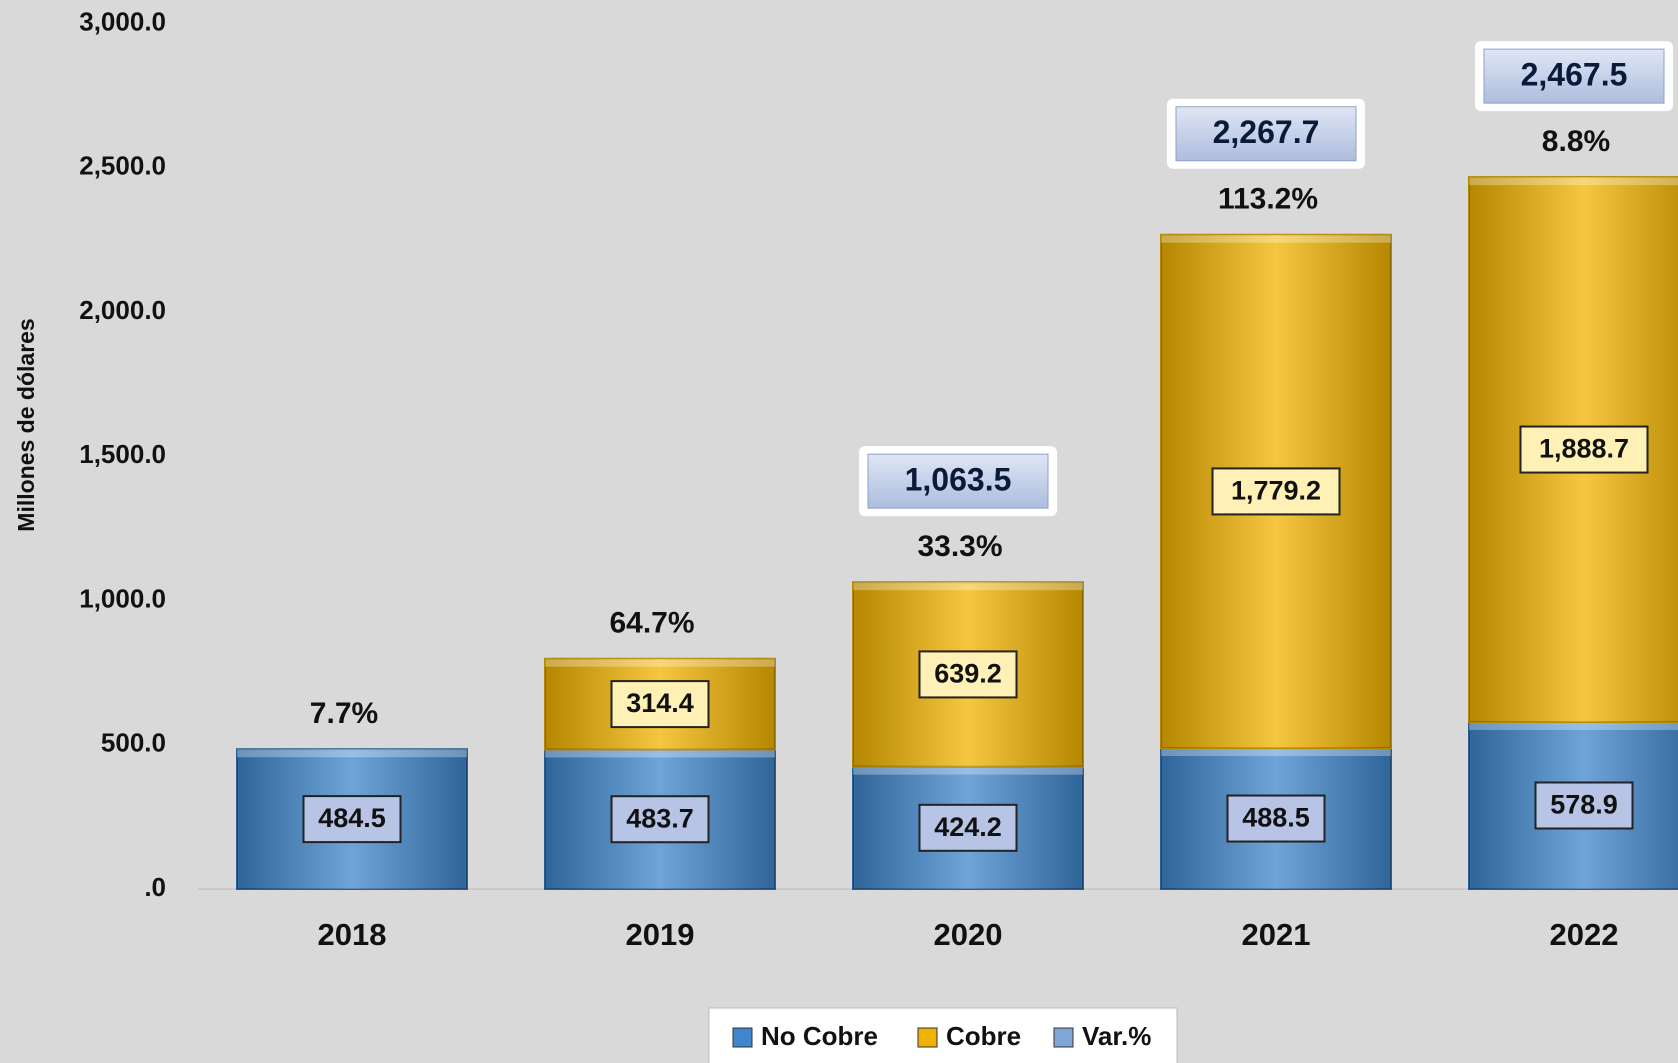  I want to click on x-tick-label: 2020, so click(968, 934).